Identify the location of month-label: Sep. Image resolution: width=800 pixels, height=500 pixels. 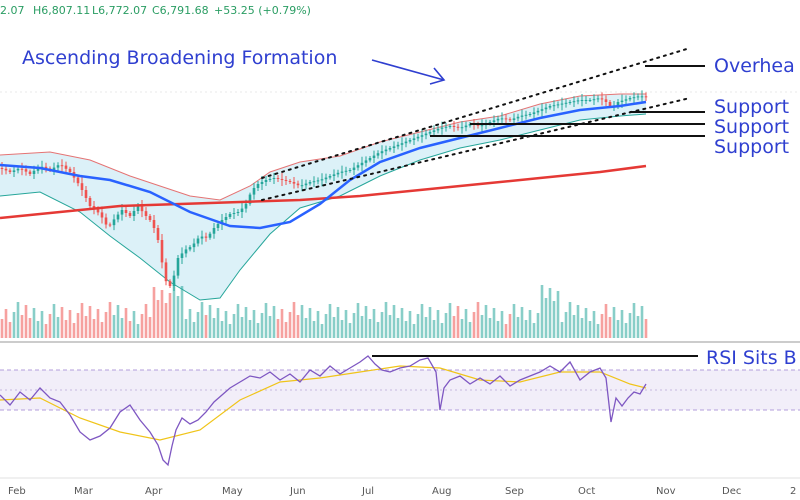
(514, 491).